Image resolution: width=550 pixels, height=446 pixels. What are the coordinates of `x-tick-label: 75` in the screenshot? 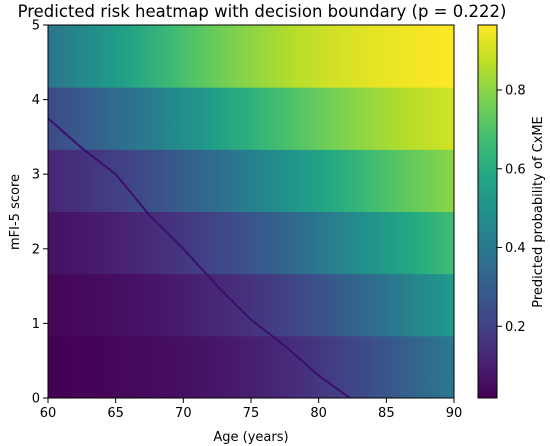 It's located at (251, 413).